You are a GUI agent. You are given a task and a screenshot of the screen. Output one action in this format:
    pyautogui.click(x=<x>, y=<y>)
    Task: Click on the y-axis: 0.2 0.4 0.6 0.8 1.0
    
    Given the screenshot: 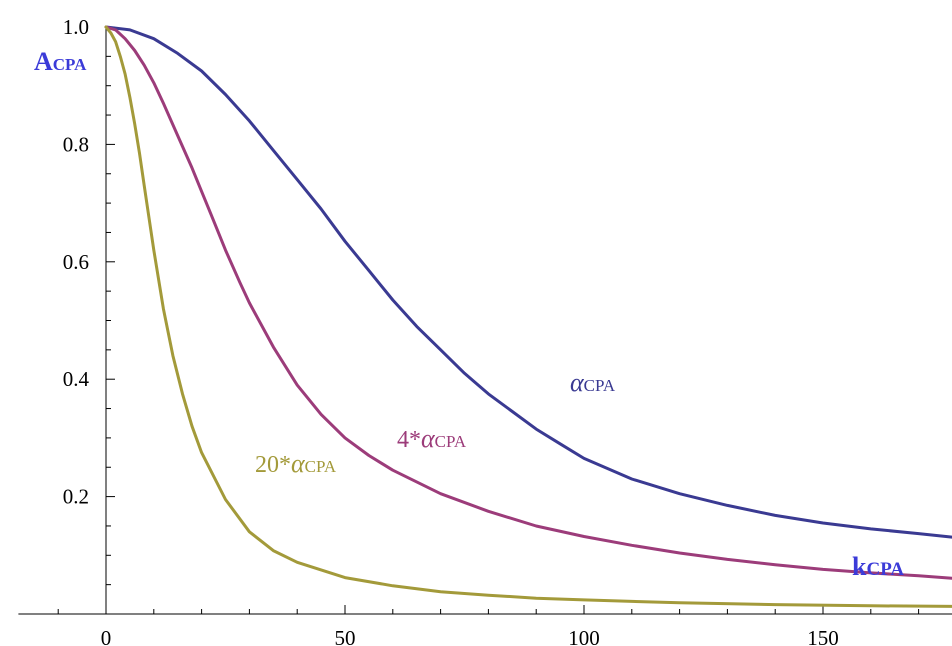 What is the action you would take?
    pyautogui.click(x=89, y=314)
    